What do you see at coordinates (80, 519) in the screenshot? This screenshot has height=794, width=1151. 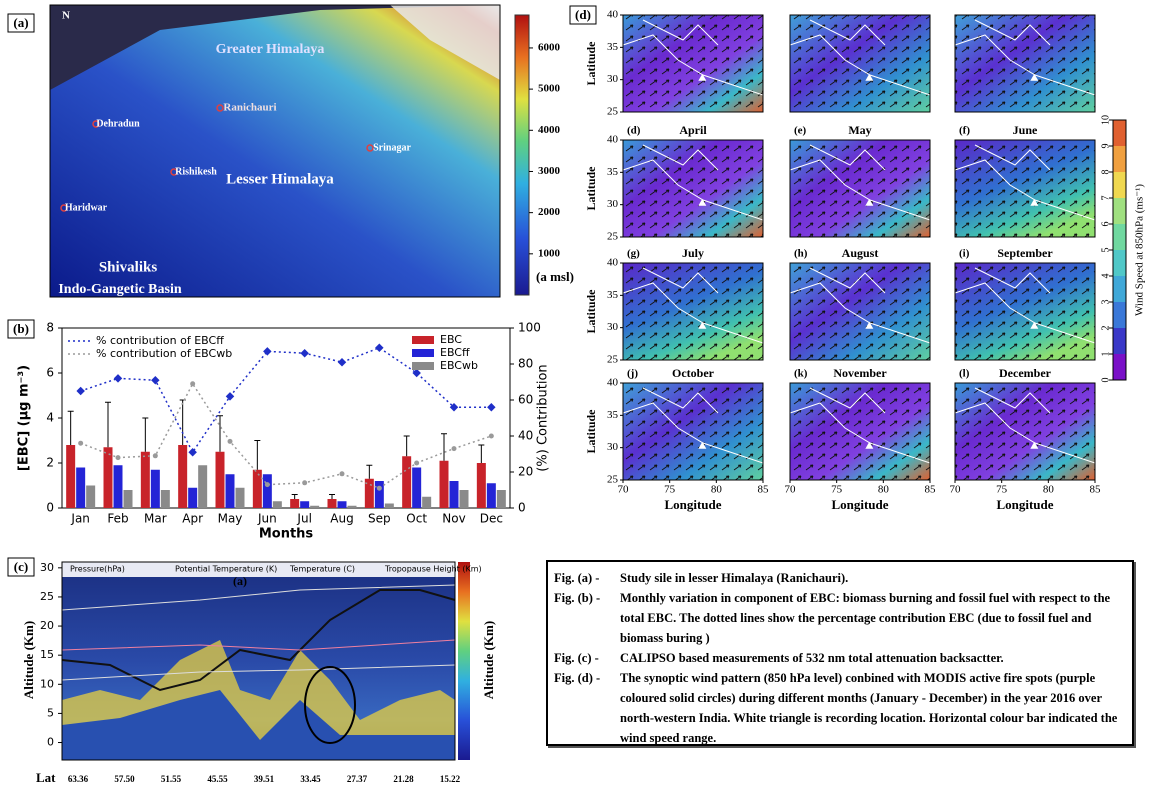 I see `x-tick-label: Jan` at bounding box center [80, 519].